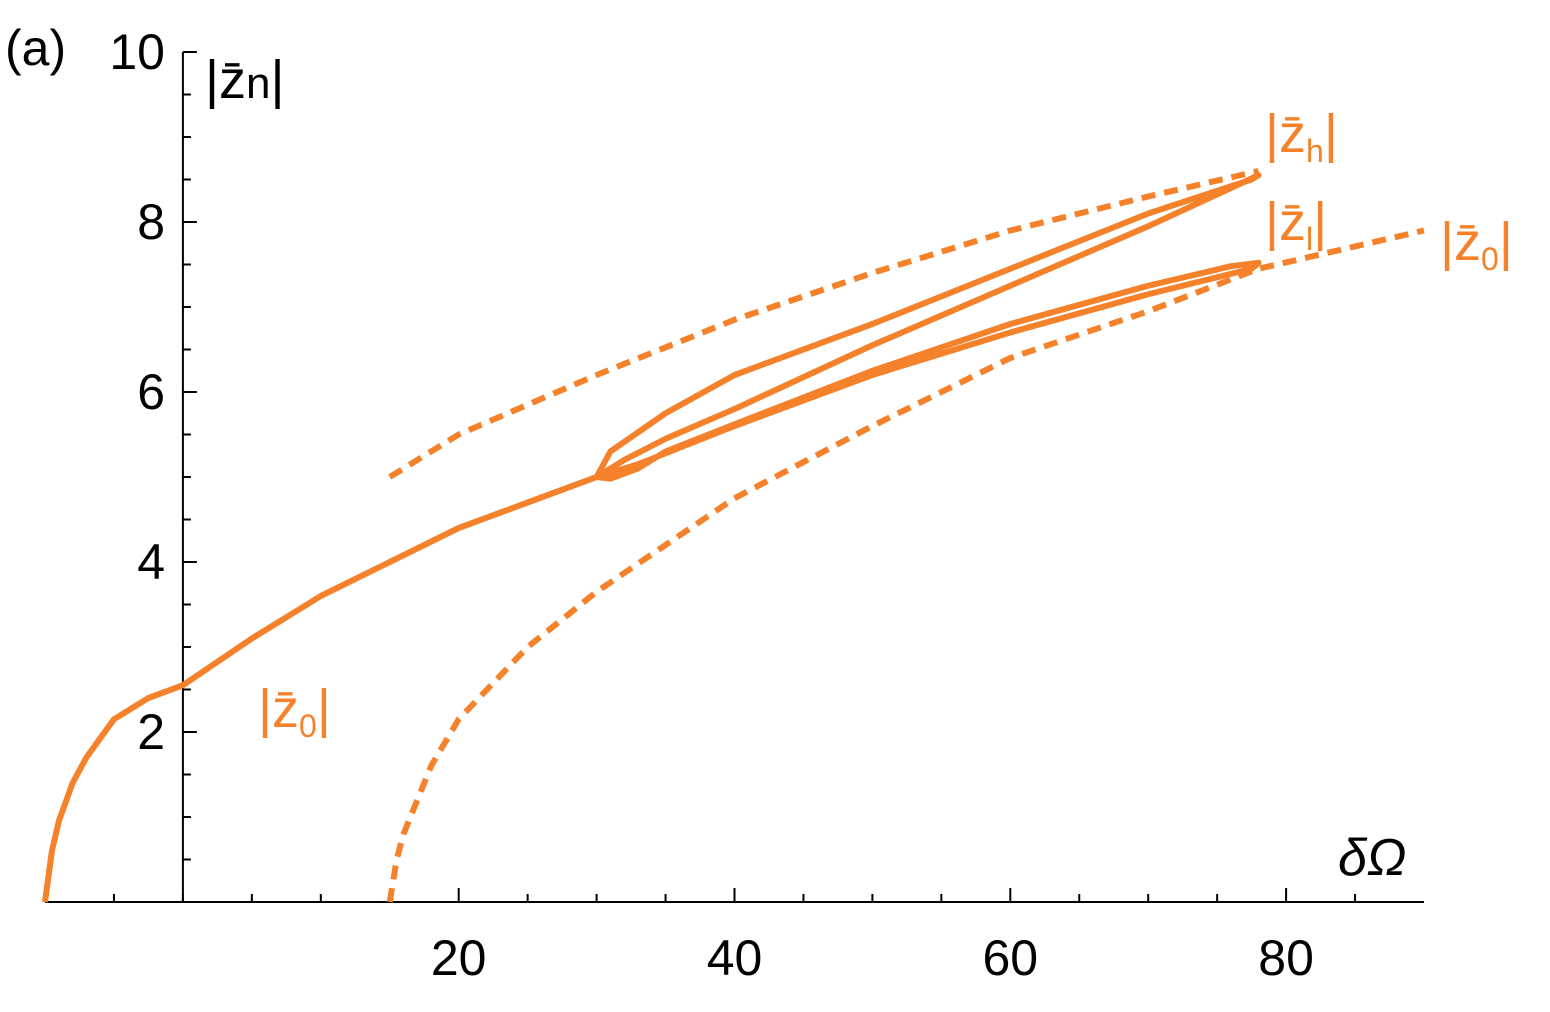  I want to click on y-axis-label: |z̄n|, so click(245, 80).